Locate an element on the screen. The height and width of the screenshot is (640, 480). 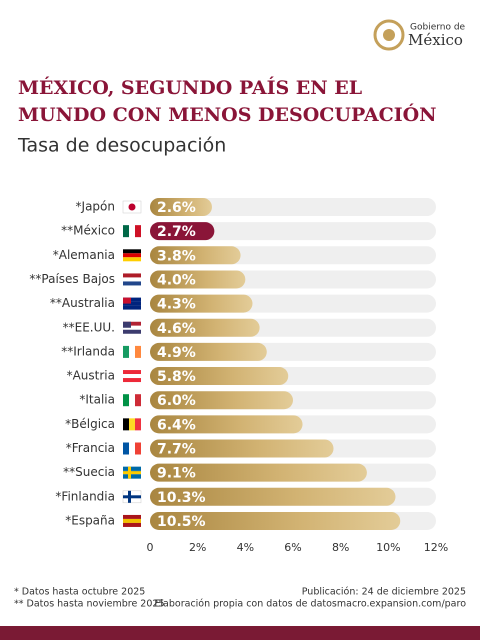
value-label: 6.0% is located at coordinates (176, 401).